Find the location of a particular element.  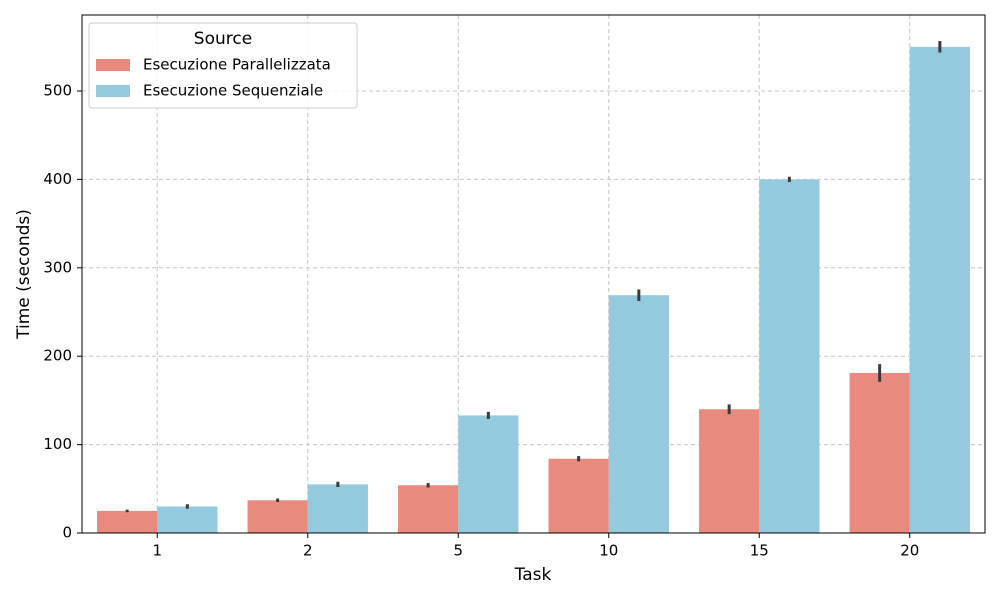

legend-label: Esecuzione Sequenziale is located at coordinates (233, 91).